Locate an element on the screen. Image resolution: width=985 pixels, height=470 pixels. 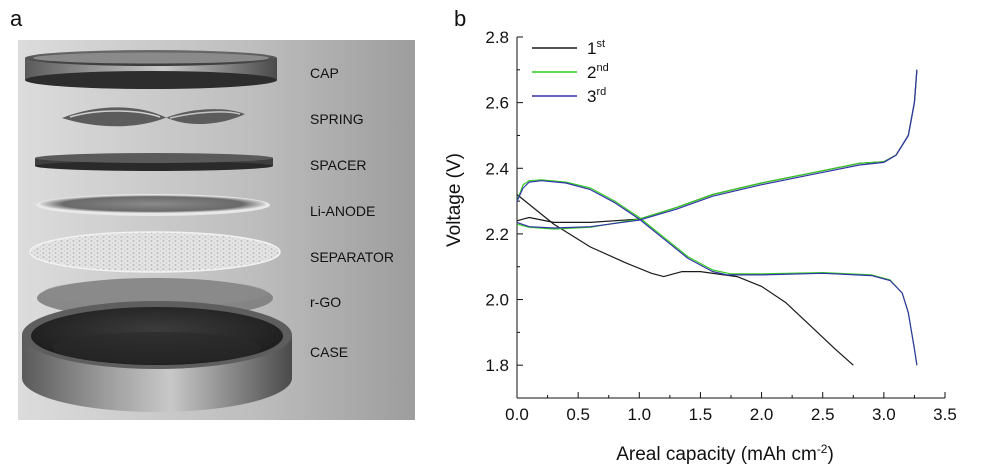
x-axis-label: Areal capacity (mAh cm-2) is located at coordinates (725, 453).